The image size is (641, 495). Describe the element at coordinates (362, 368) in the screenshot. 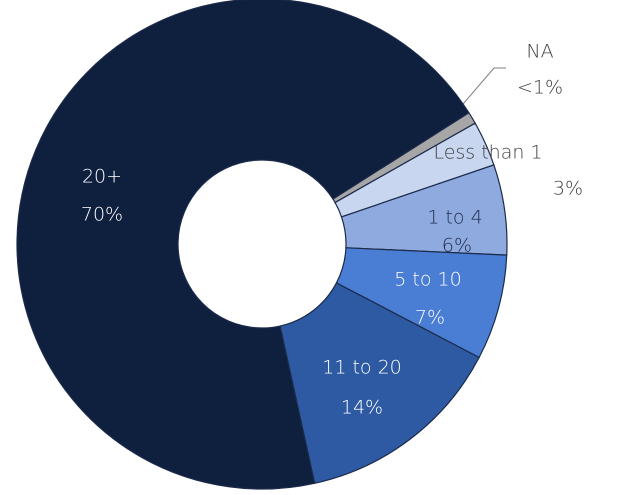

I see `slice-label: 11 to 20` at that location.